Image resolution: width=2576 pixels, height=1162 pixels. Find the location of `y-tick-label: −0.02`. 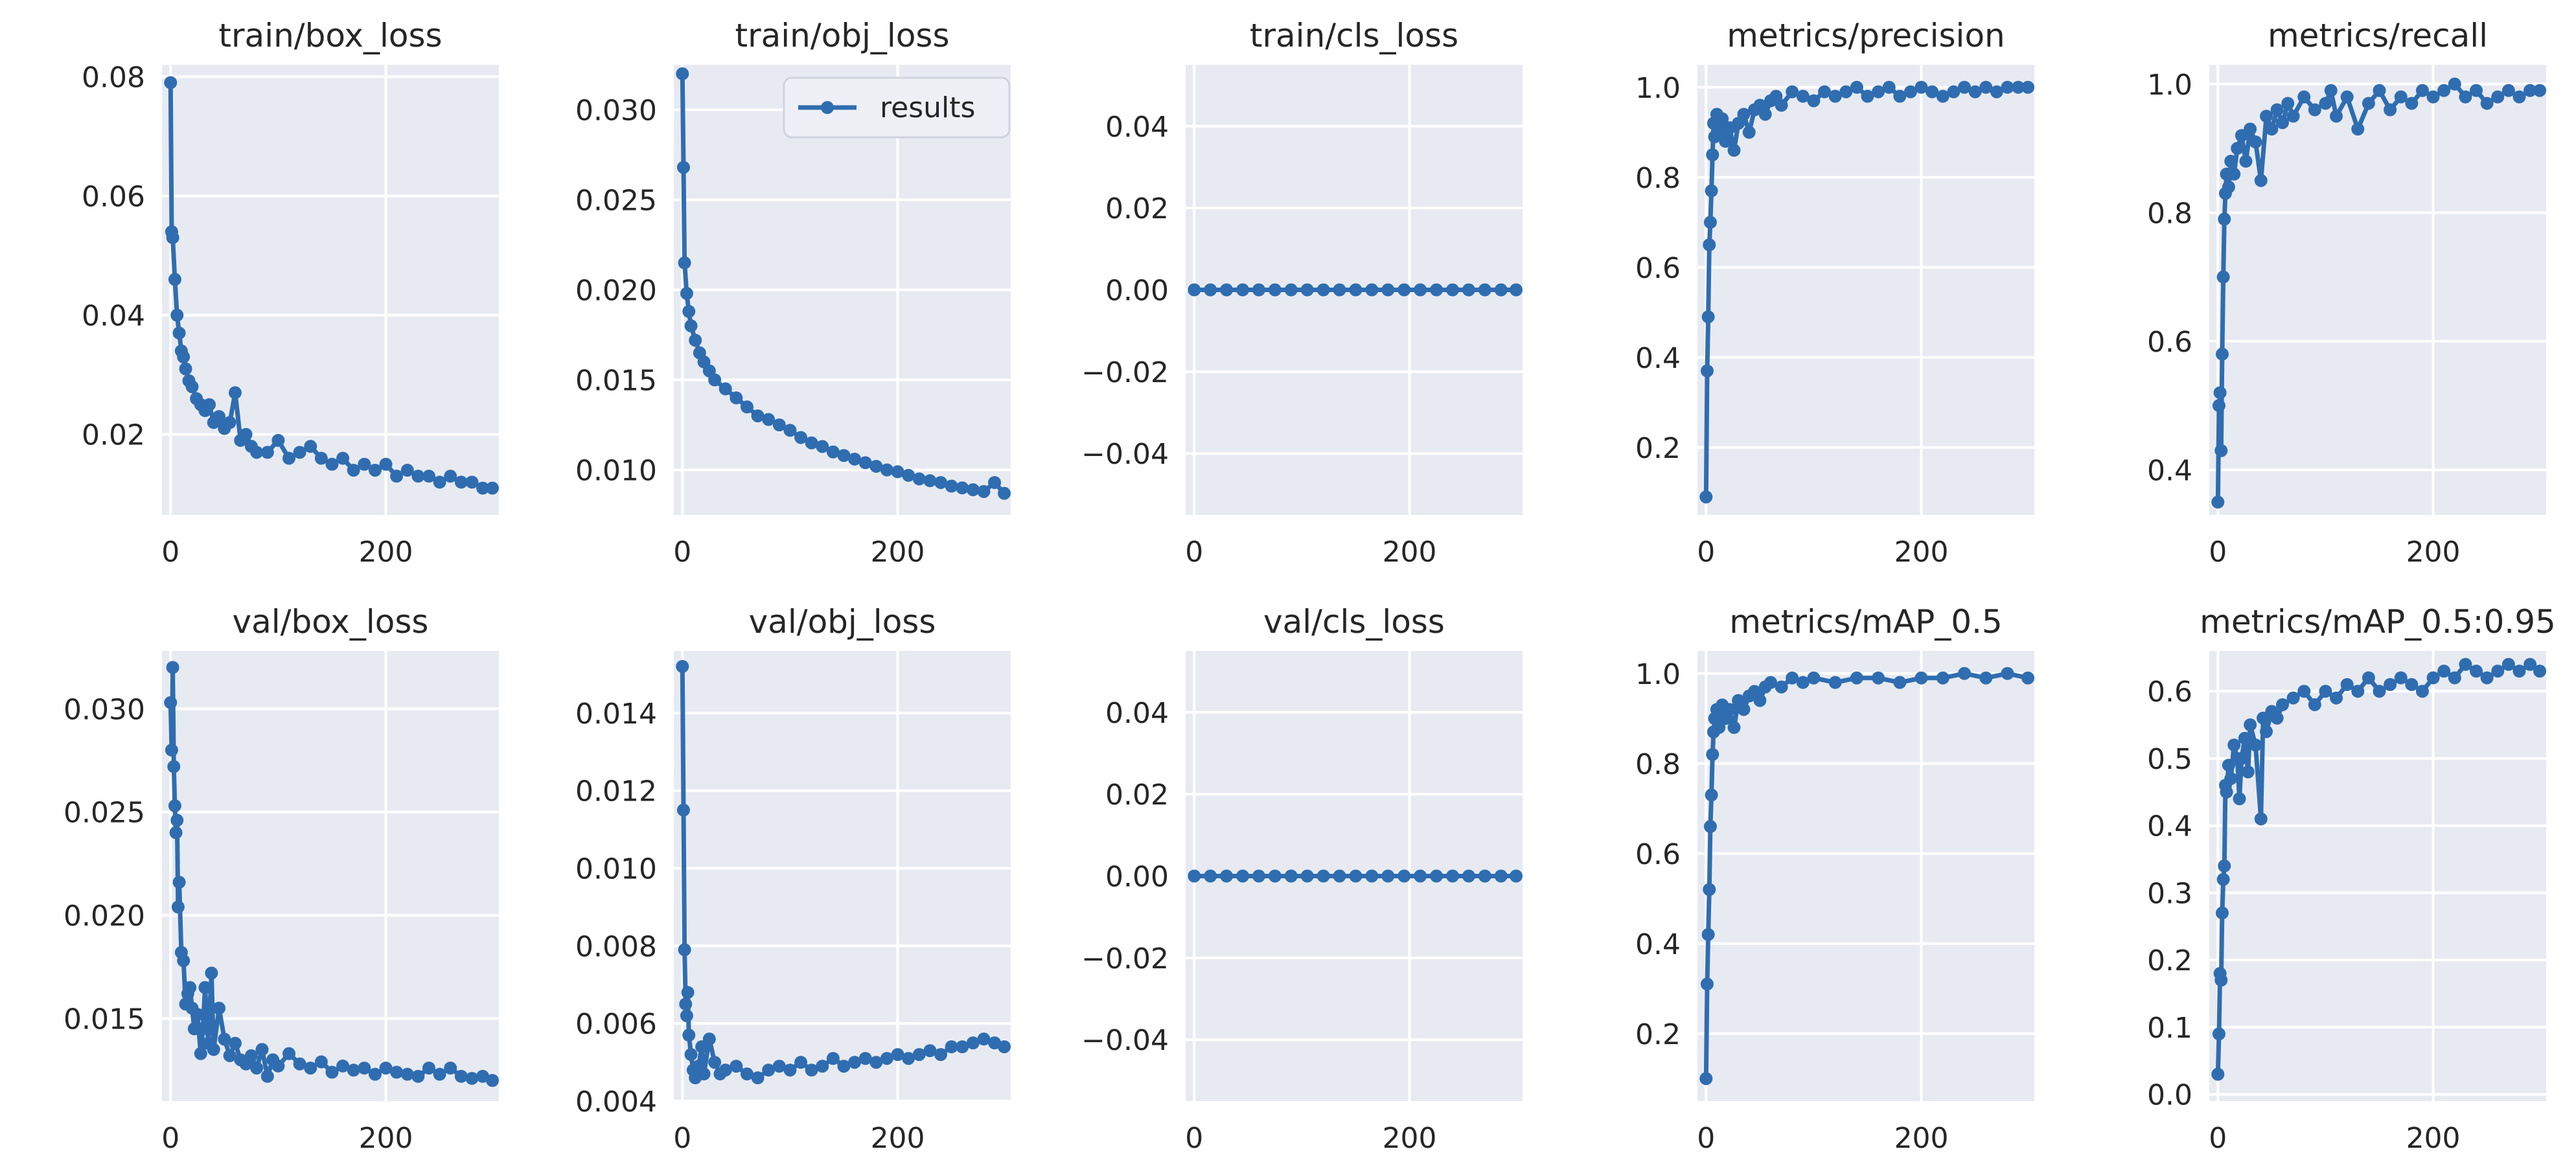

y-tick-label: −0.02 is located at coordinates (1125, 959).